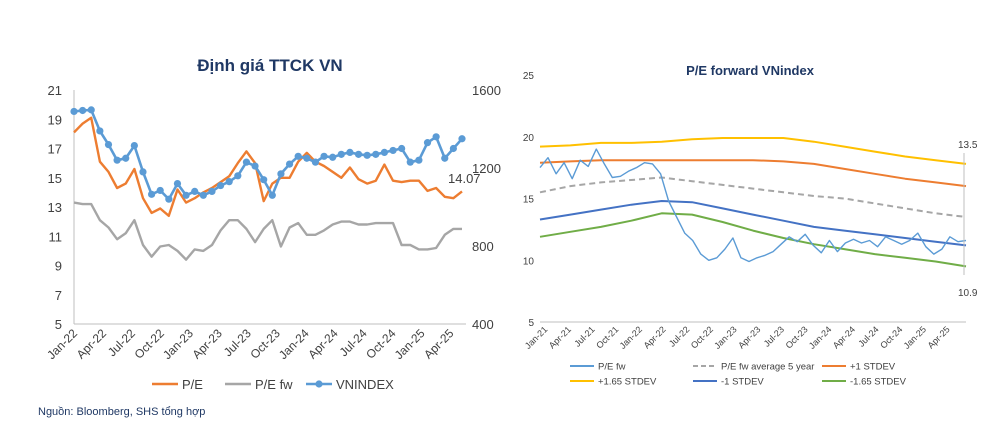 This screenshot has height=421, width=1007. I want to click on right-legend-1-65-stdev-label: -1.65 STDEV, so click(878, 382).